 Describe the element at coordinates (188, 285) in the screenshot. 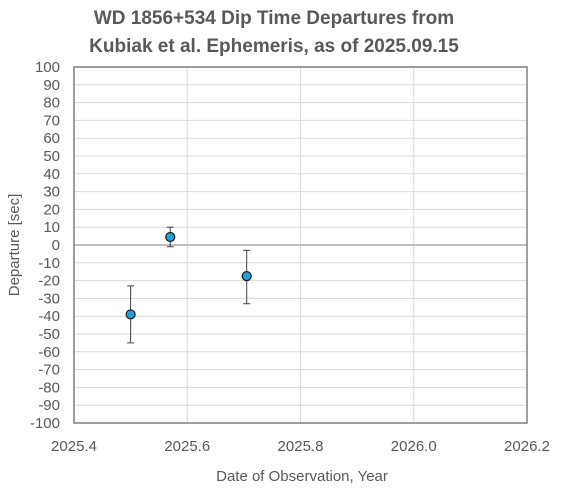

I see `data-points` at that location.